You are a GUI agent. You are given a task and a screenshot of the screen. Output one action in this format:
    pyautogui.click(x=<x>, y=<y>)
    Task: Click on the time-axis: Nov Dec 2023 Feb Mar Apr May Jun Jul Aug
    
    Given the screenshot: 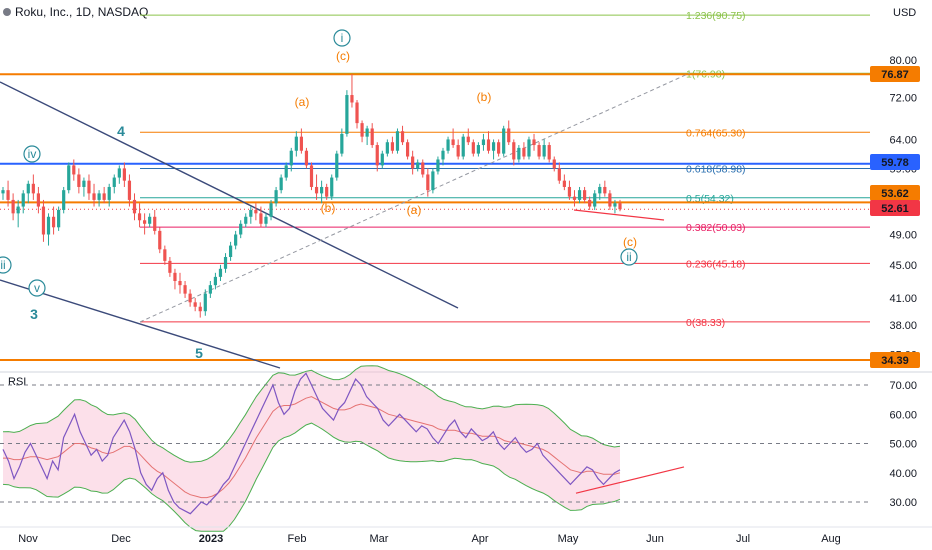 What is the action you would take?
    pyautogui.click(x=466, y=535)
    